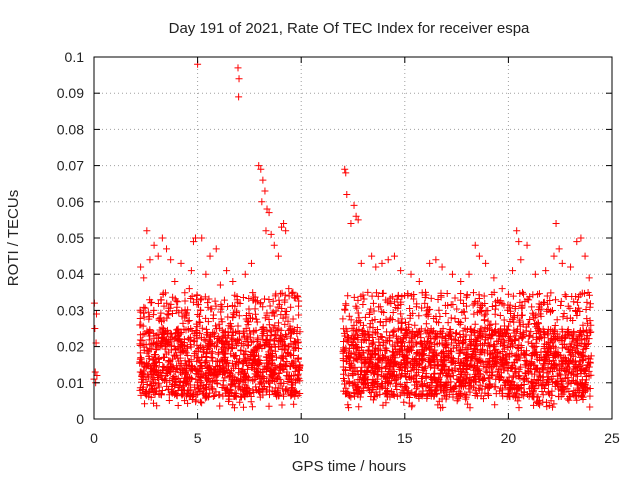  Describe the element at coordinates (80, 419) in the screenshot. I see `y-tick-label: 0` at that location.